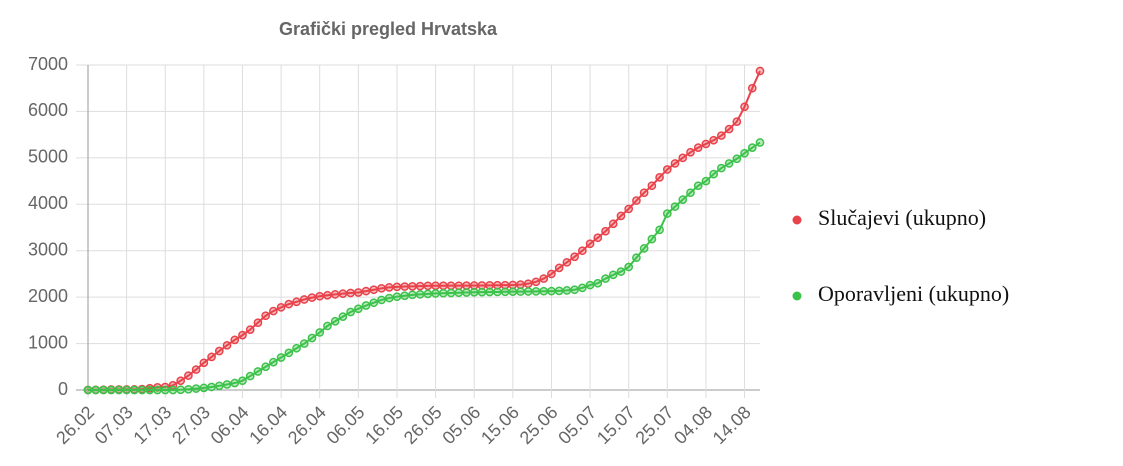 The height and width of the screenshot is (466, 1123). Describe the element at coordinates (693, 425) in the screenshot. I see `x-tick-label: 04.08` at that location.